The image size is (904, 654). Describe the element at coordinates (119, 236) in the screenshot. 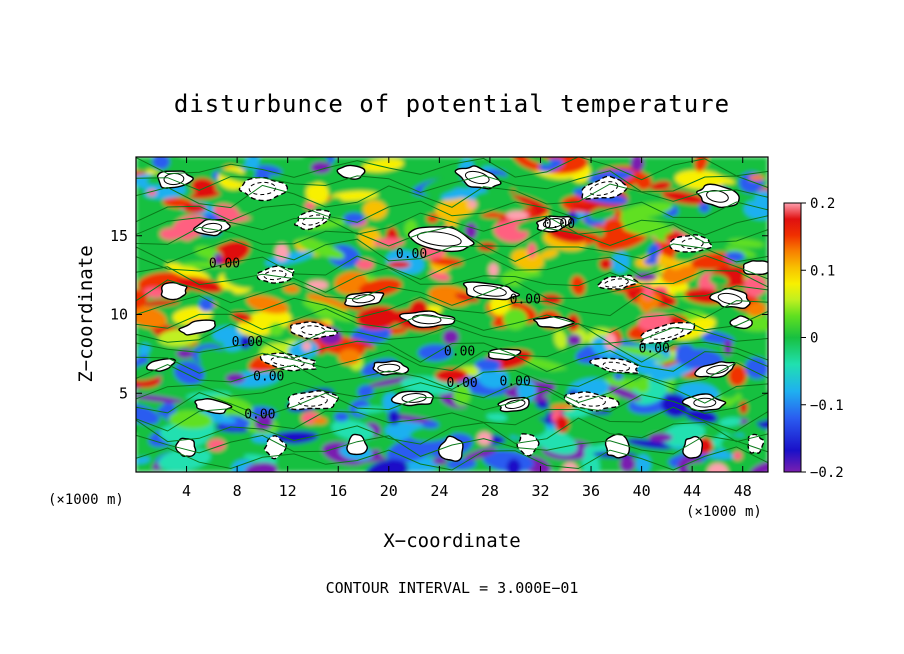

I see `y-tick-label: 15` at that location.